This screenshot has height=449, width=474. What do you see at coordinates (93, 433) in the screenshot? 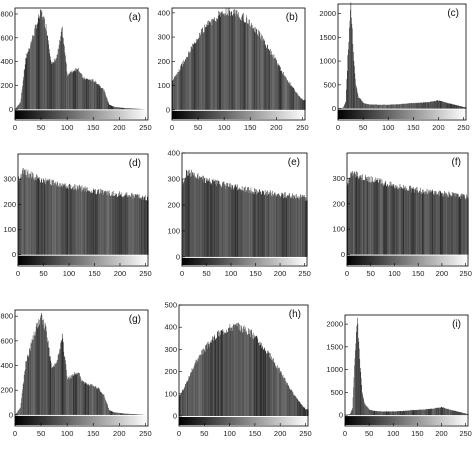
I see `x-tick-label: 150` at bounding box center [93, 433].